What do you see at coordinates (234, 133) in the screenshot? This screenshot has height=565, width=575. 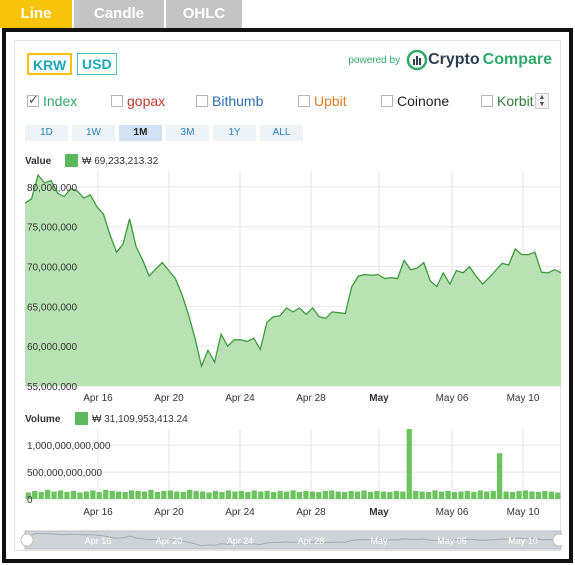 I see `range-1y-button: 1Y` at bounding box center [234, 133].